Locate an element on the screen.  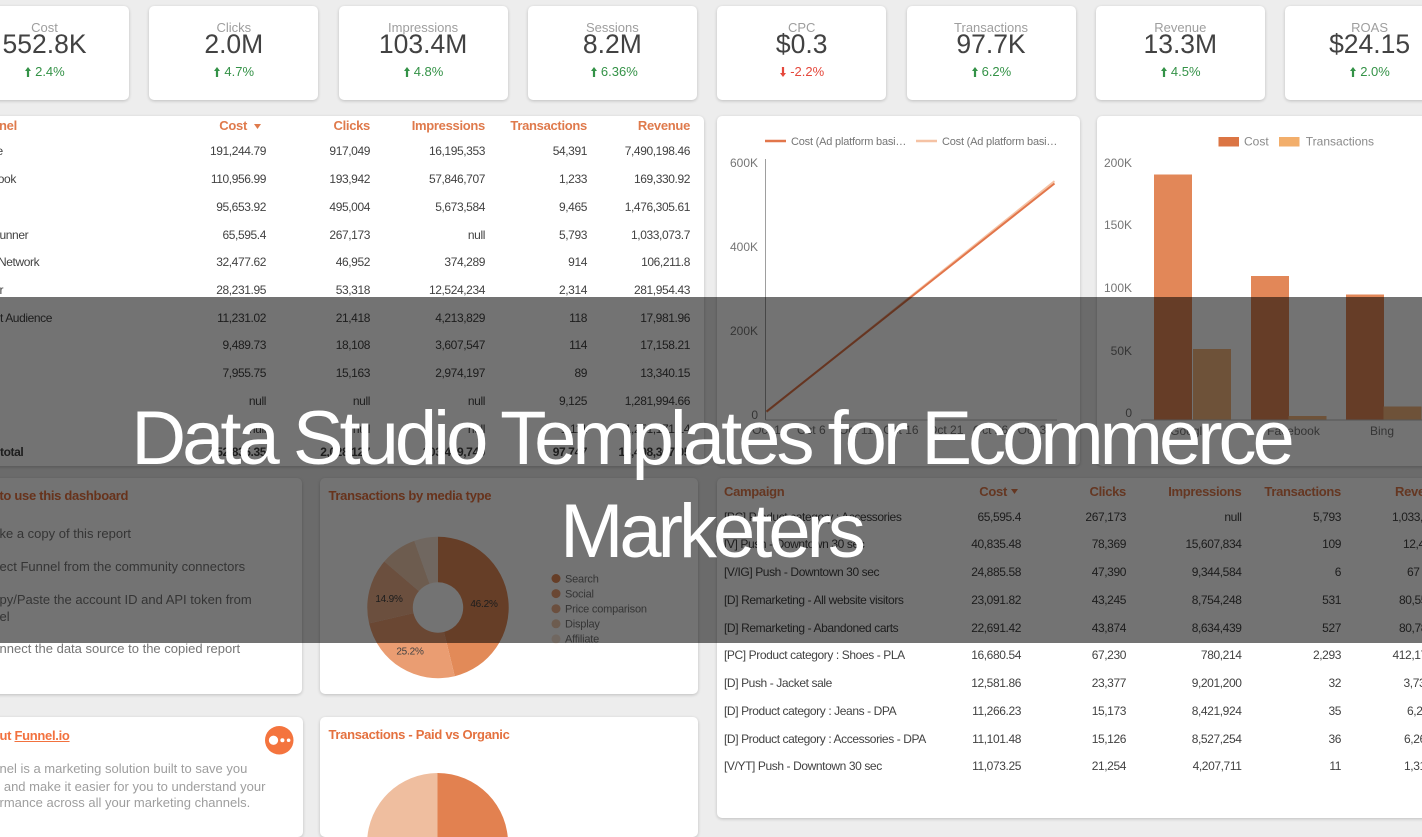
svg-text: 400K is located at coordinates (743, 247).